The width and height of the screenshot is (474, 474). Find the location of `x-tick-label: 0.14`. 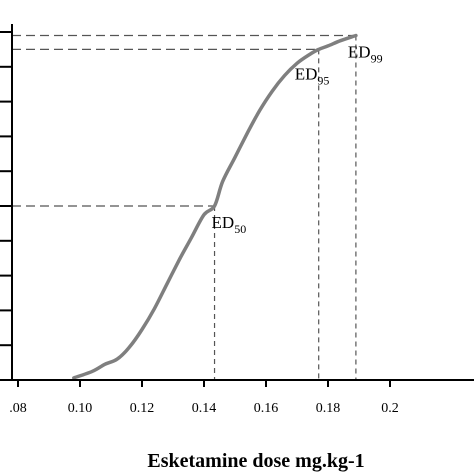

x-tick-label: 0.14 is located at coordinates (204, 408).